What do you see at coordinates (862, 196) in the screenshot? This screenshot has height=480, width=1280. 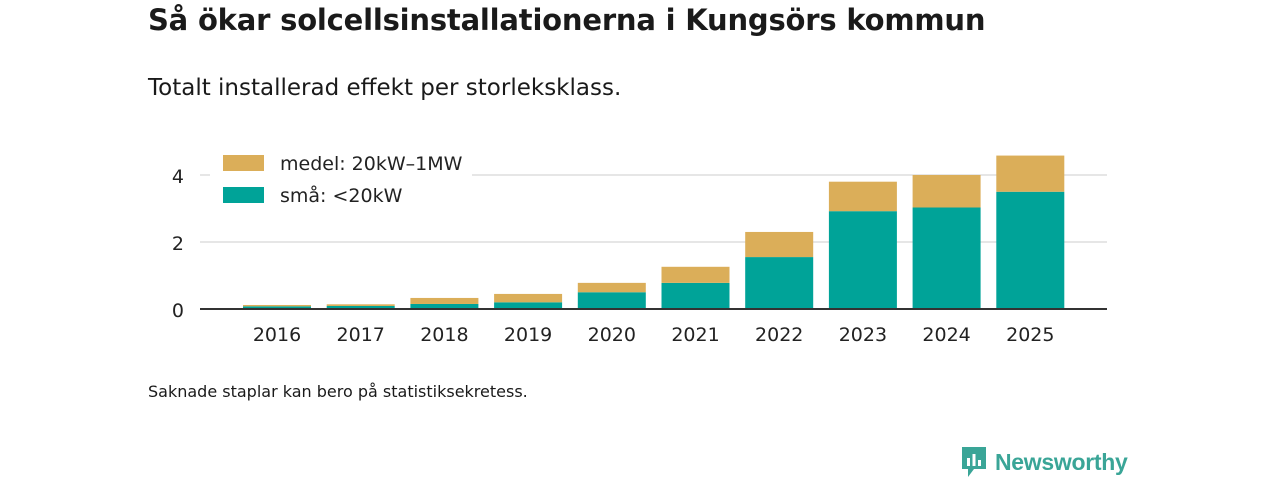 I see `bar-medium-2023` at bounding box center [862, 196].